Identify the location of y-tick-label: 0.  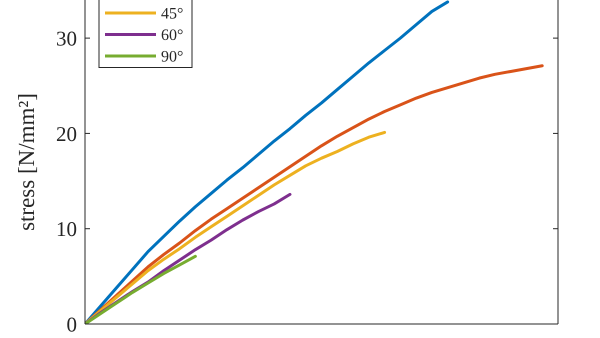
(71, 324).